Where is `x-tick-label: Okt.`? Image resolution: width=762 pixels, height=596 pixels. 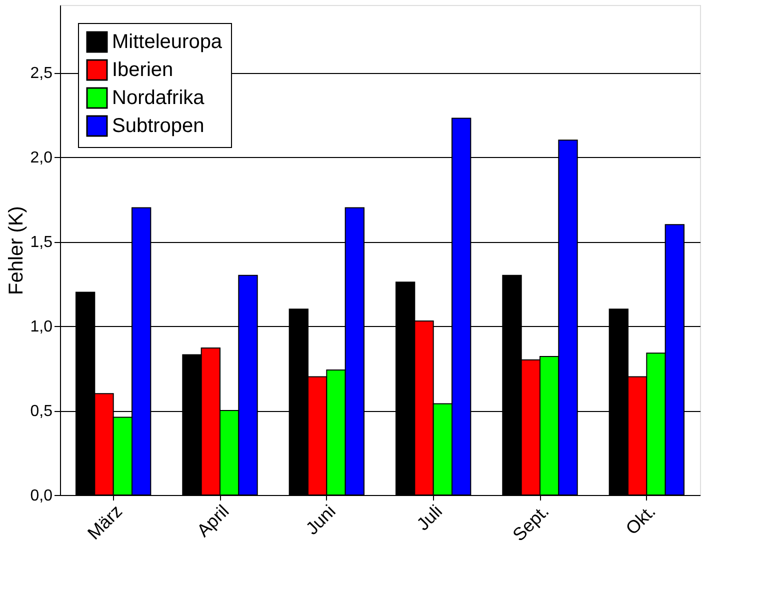
x-tick-label: Okt. is located at coordinates (641, 520).